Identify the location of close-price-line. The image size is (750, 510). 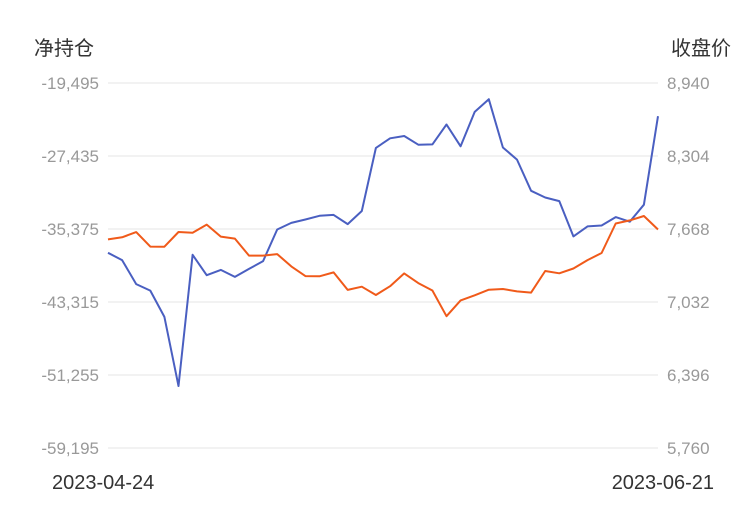
(383, 266).